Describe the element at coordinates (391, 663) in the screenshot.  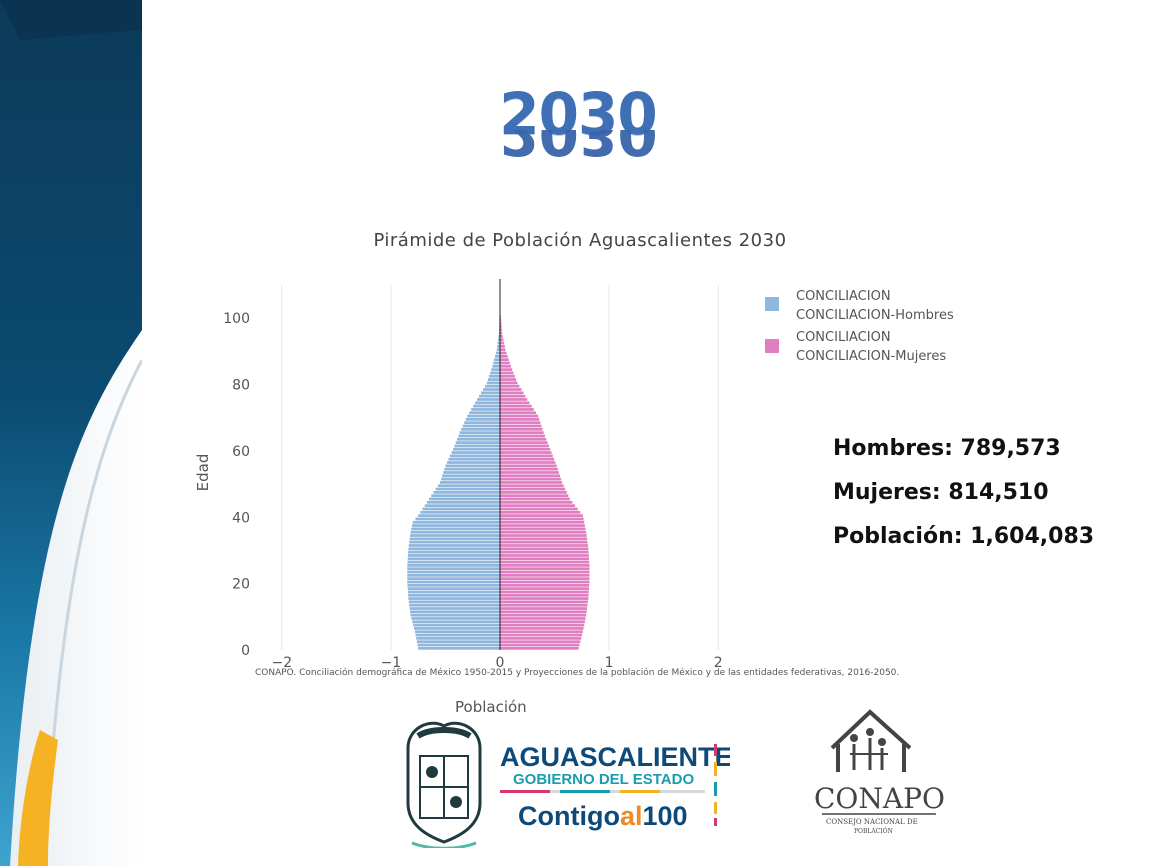
I see `x-tick-label: −1` at that location.